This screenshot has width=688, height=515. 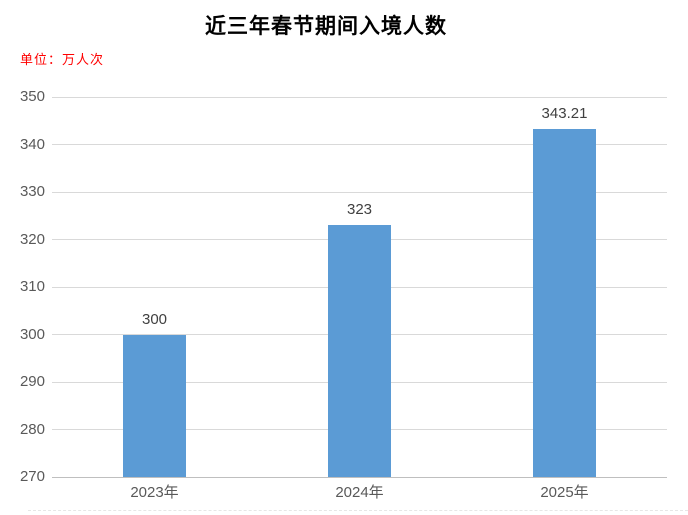 I want to click on y-tick-label: 290, so click(x=32, y=381).